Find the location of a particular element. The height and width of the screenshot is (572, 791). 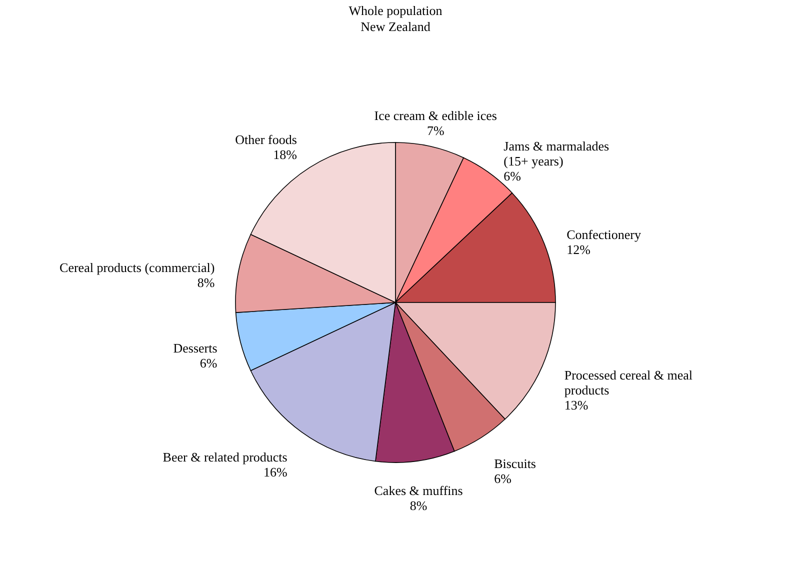

slice-label: Beer & related products is located at coordinates (225, 456).